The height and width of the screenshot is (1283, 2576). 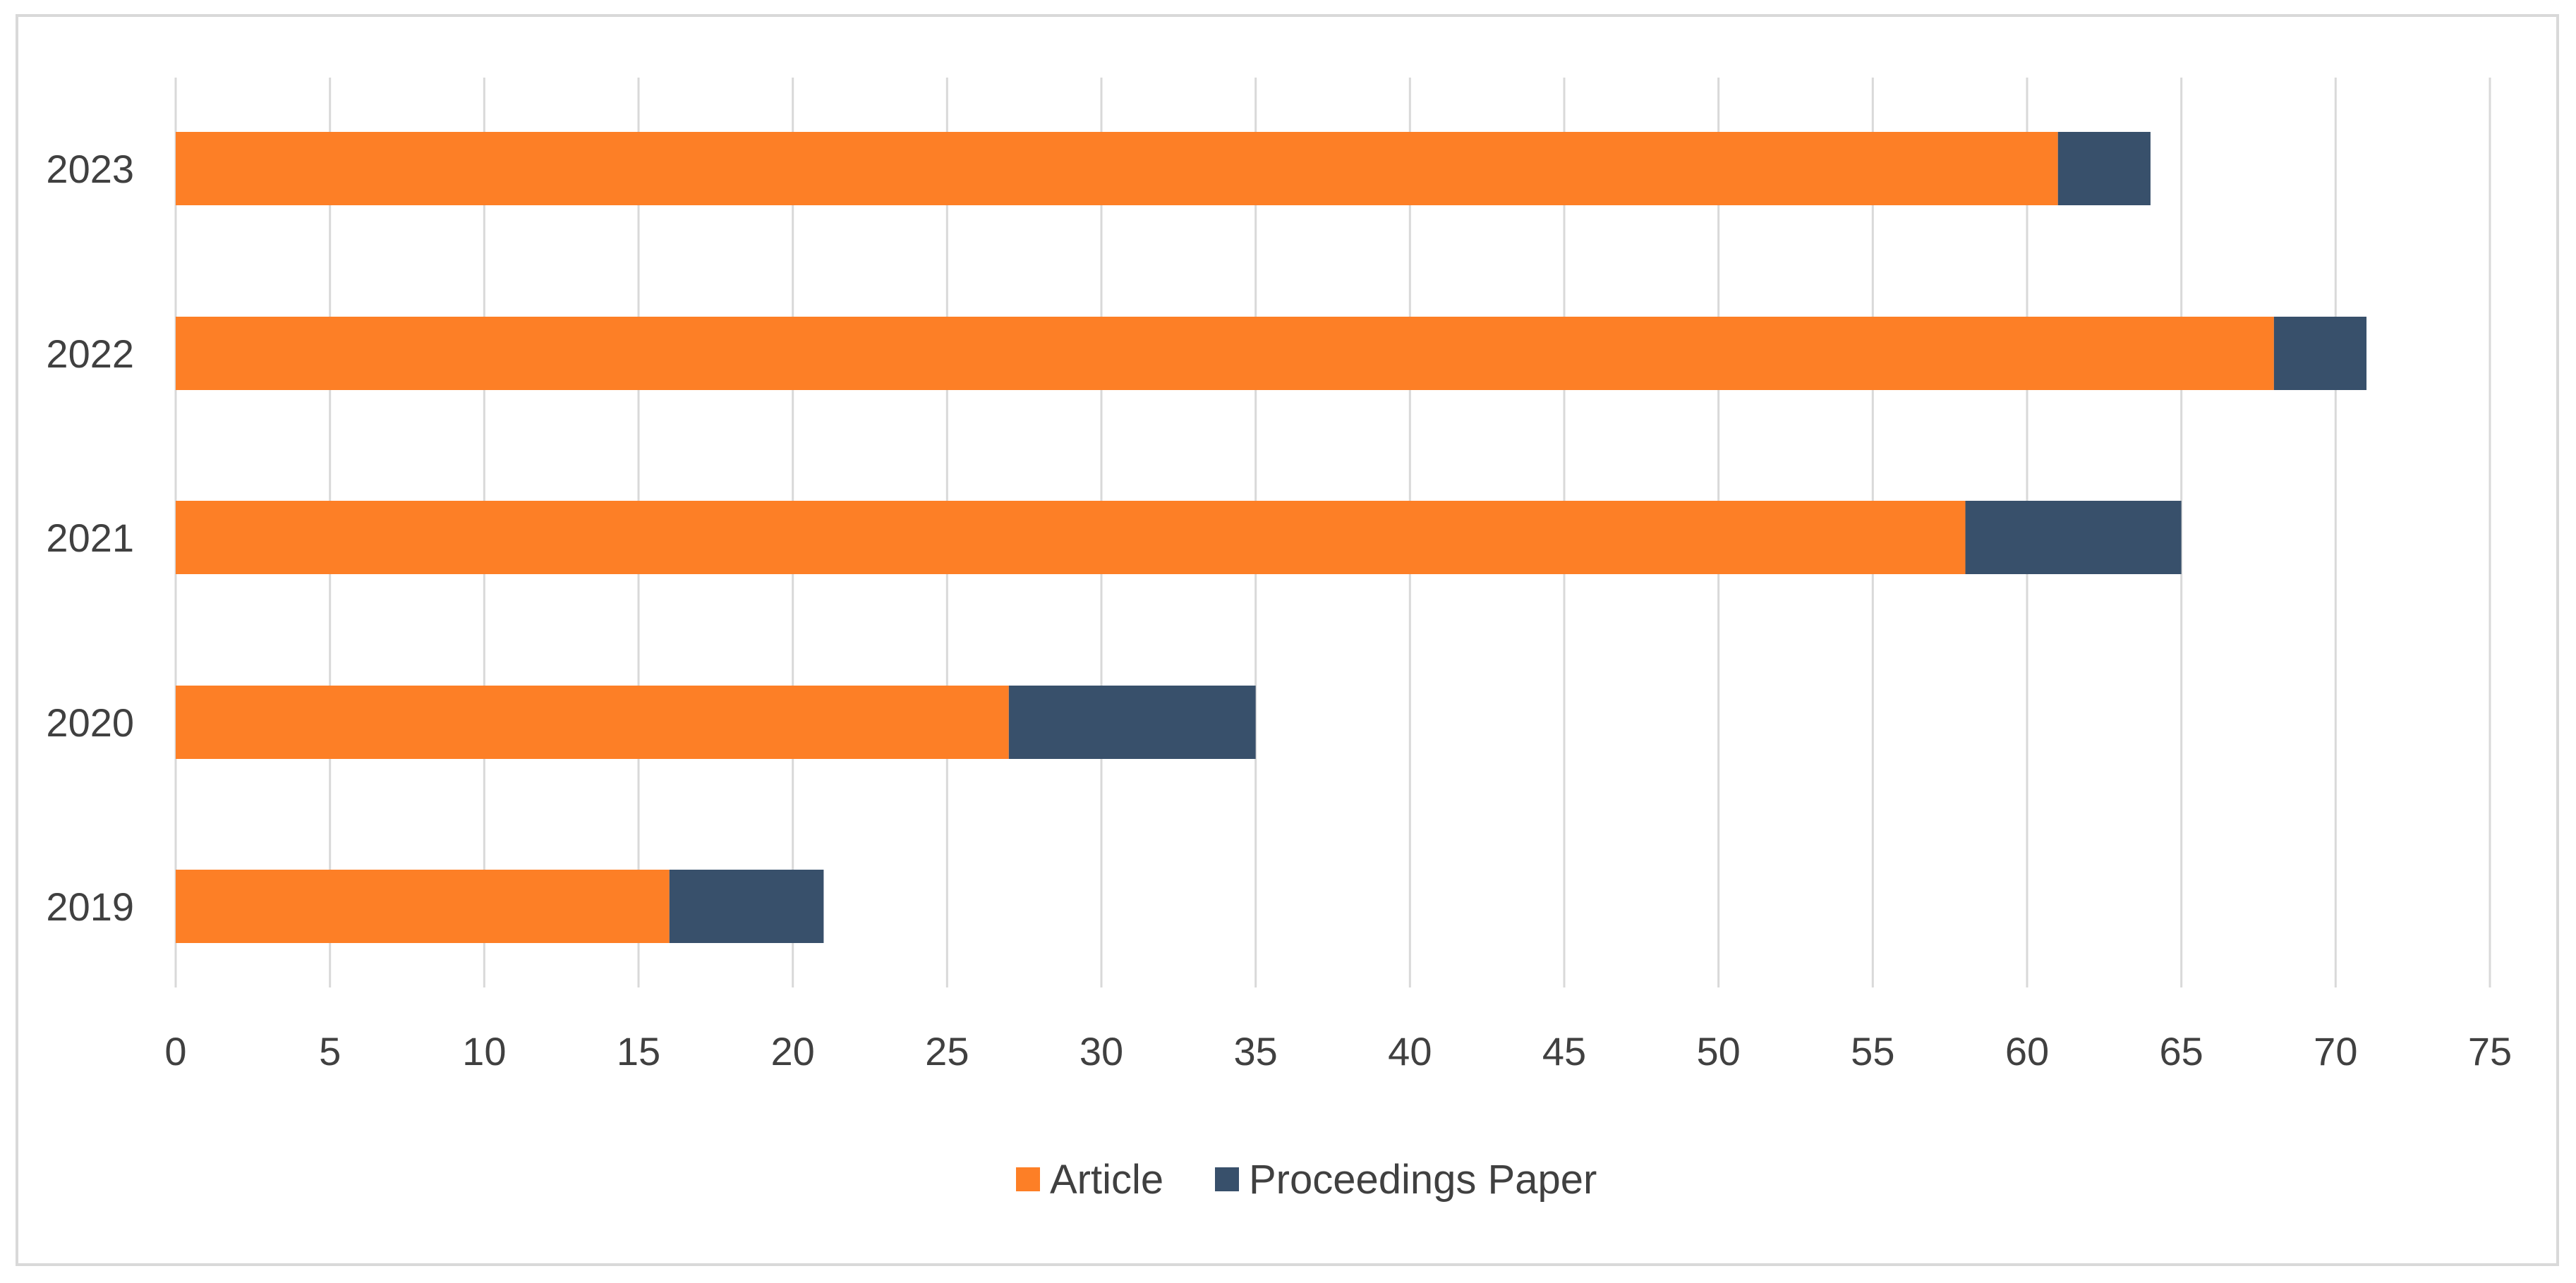 I want to click on legend-label: Article, so click(x=1106, y=1180).